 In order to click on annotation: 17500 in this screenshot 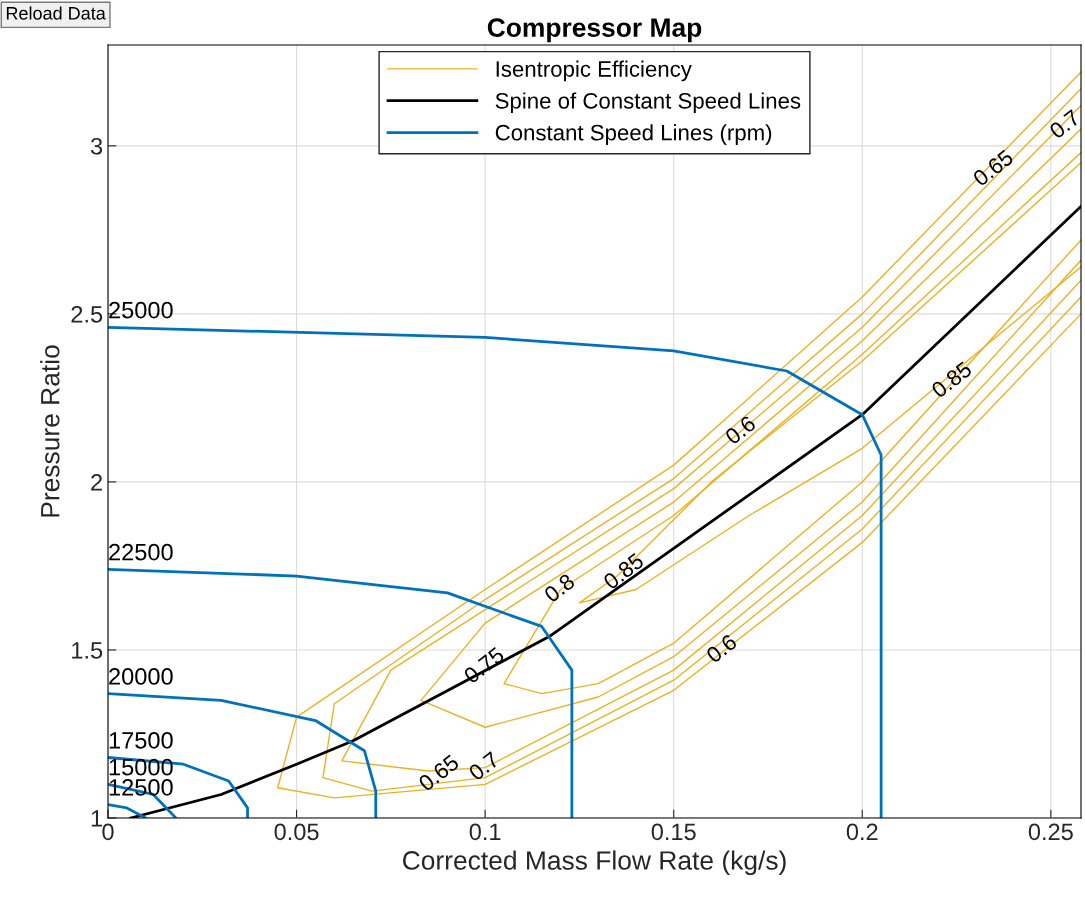, I will do `click(141, 740)`.